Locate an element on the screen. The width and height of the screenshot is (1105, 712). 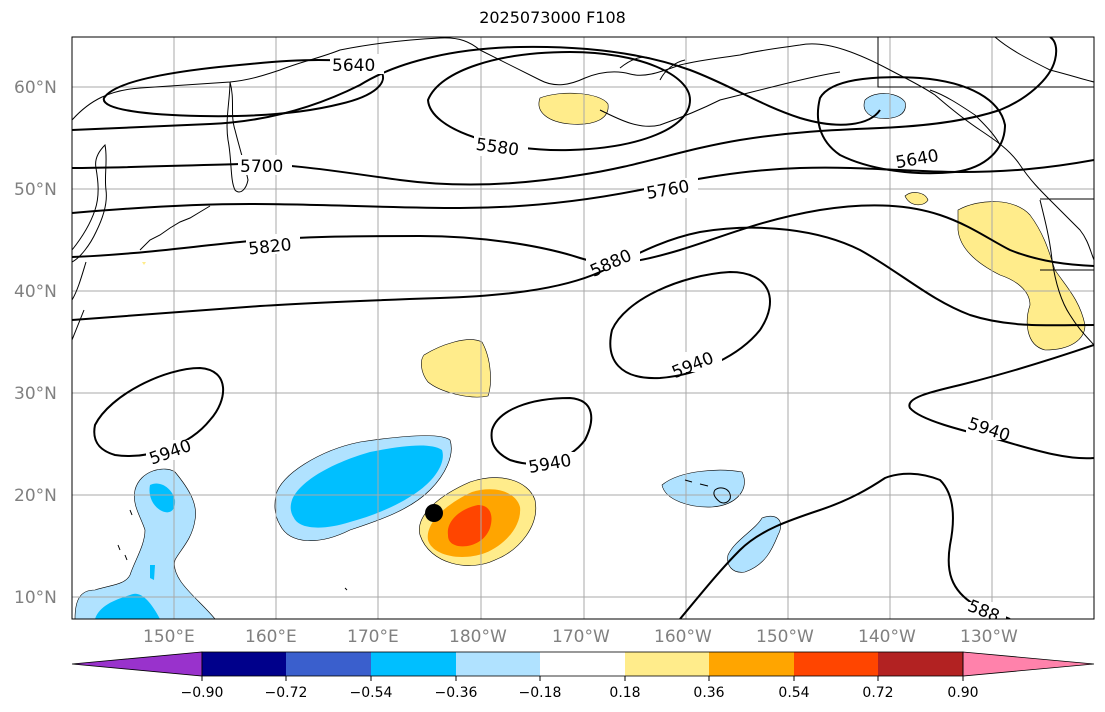
colorbar-tick-label: −0.90 is located at coordinates (202, 693).